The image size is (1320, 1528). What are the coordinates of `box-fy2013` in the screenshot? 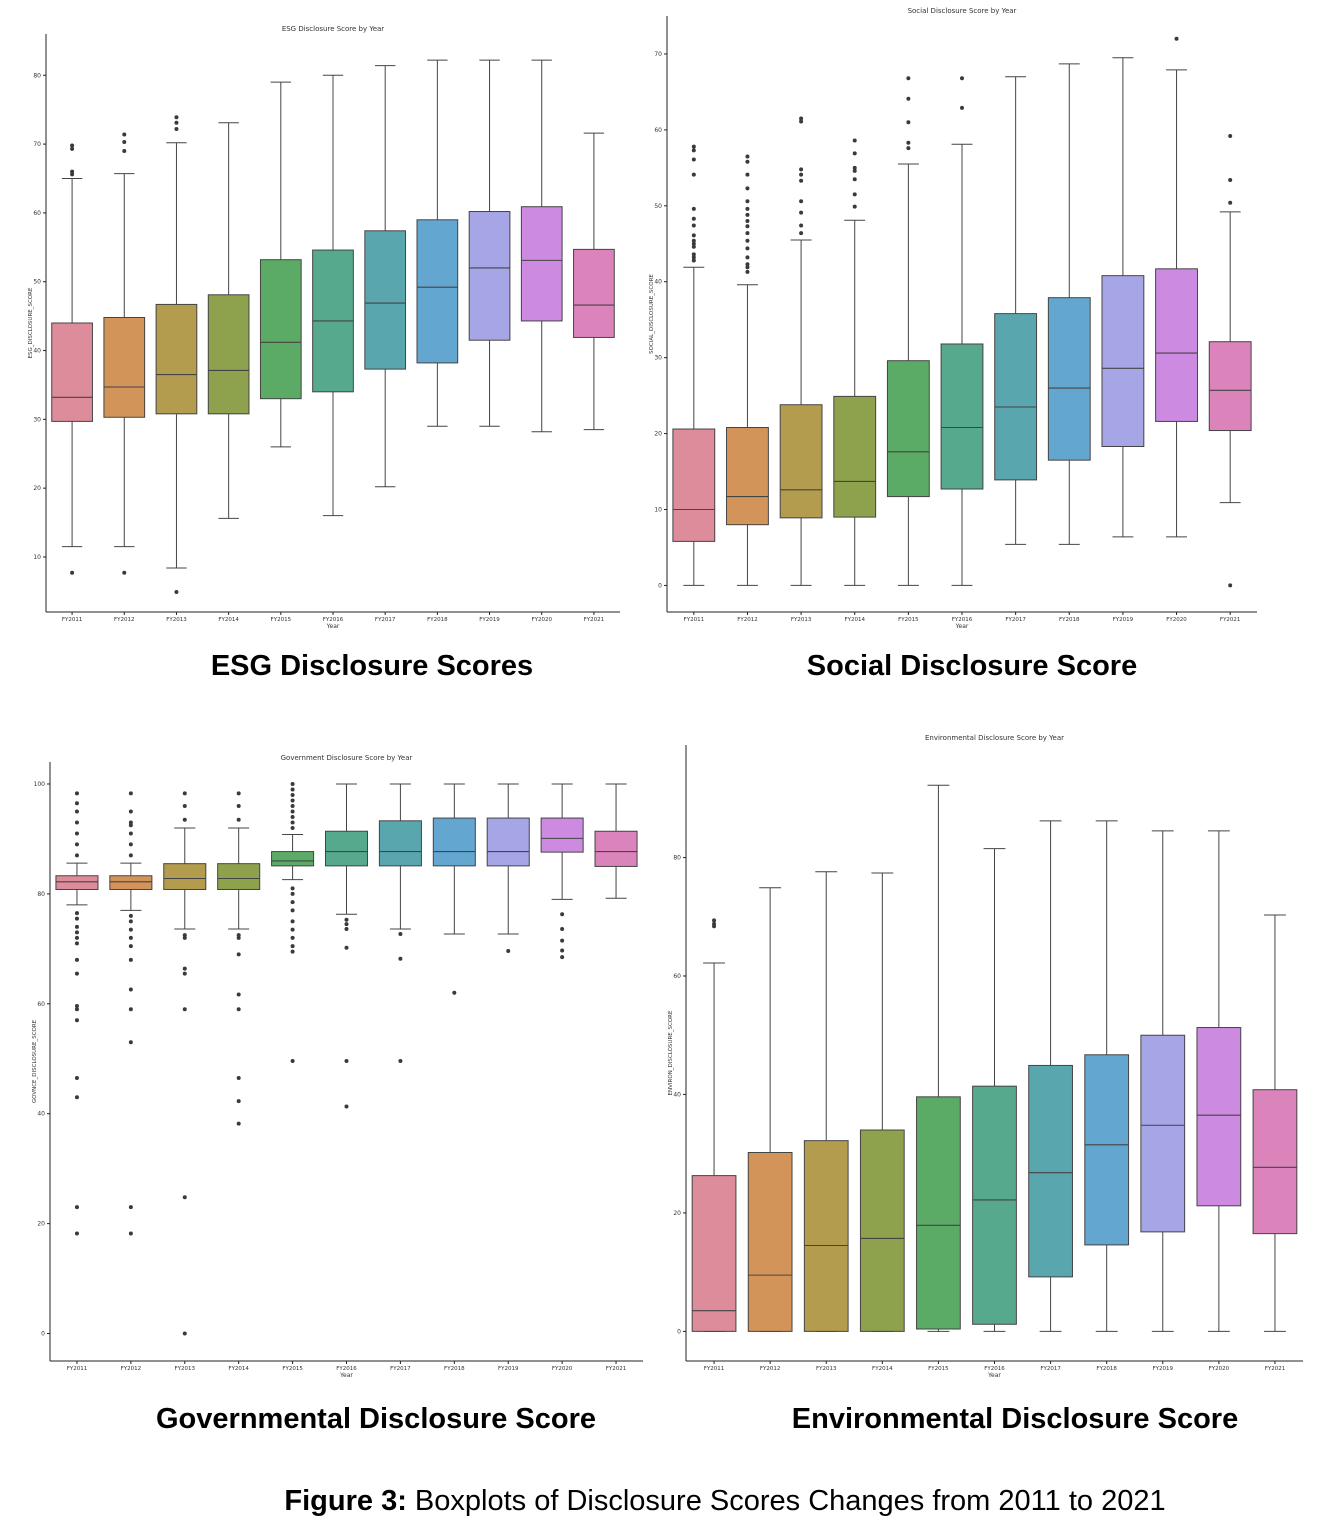 It's located at (185, 1063).